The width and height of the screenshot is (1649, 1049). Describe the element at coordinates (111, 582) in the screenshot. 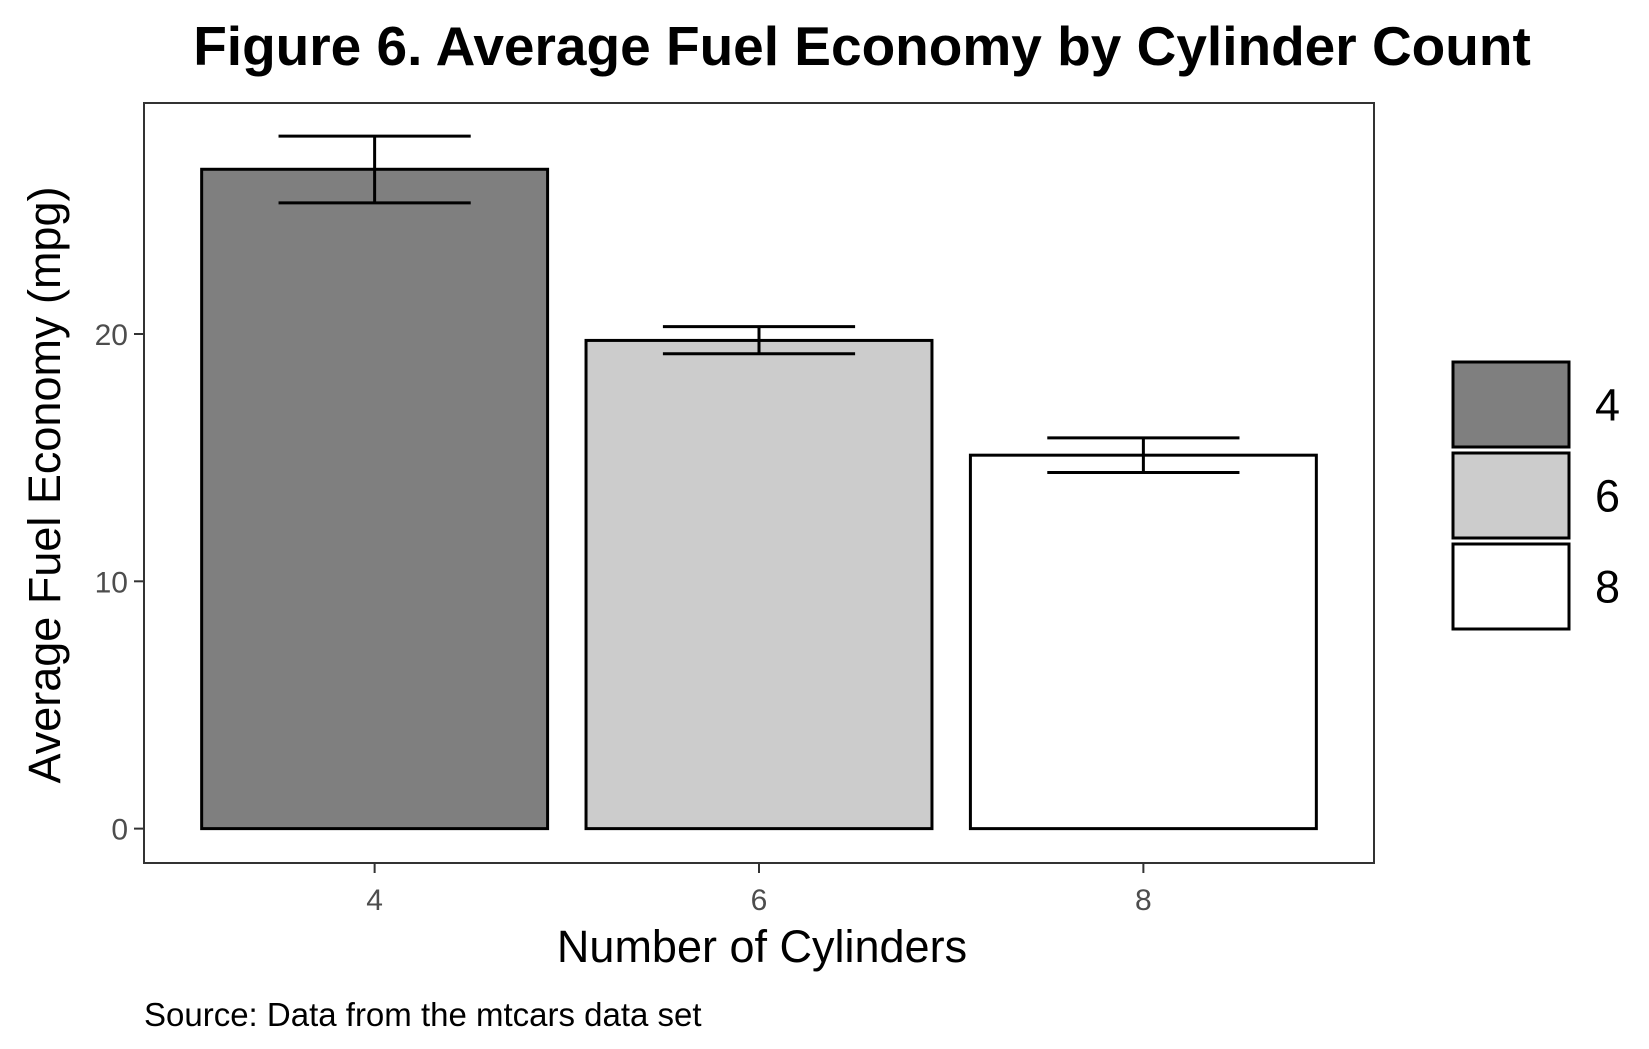

I see `y-tick-label-10: 10` at that location.